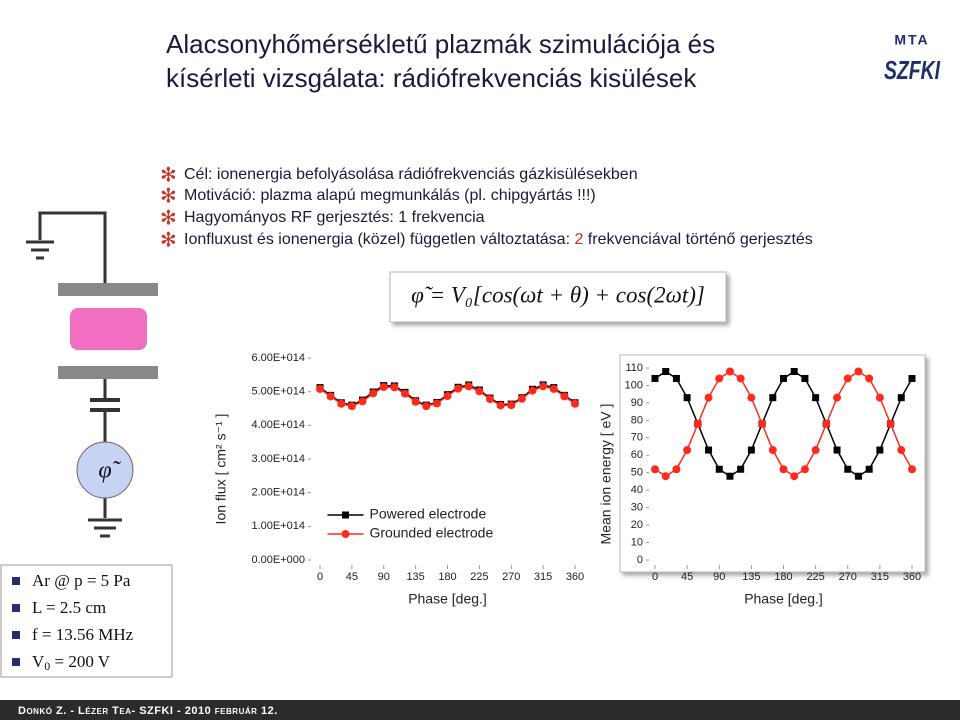 The height and width of the screenshot is (720, 960). Describe the element at coordinates (578, 239) in the screenshot. I see `bullet-highlight: 2` at that location.